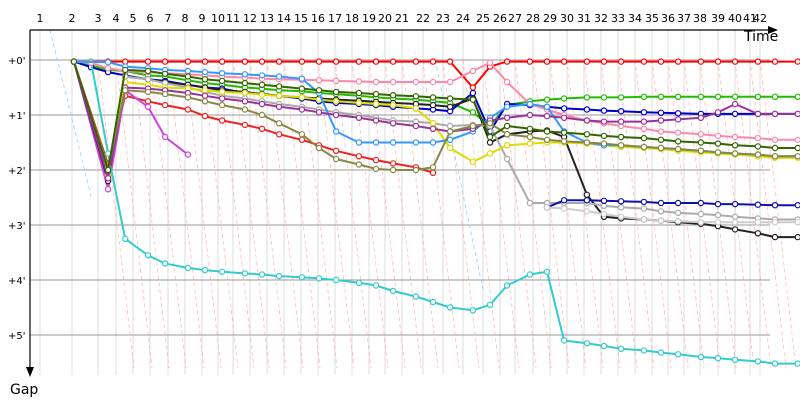  I want to click on lap-label: 20, so click(385, 18).